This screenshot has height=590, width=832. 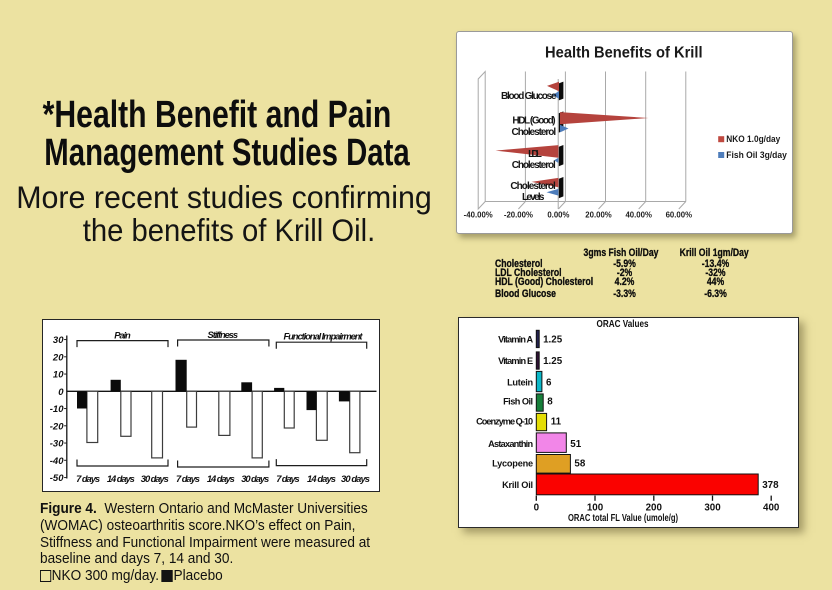 What do you see at coordinates (223, 334) in the screenshot?
I see `svg-text: Stiffness` at bounding box center [223, 334].